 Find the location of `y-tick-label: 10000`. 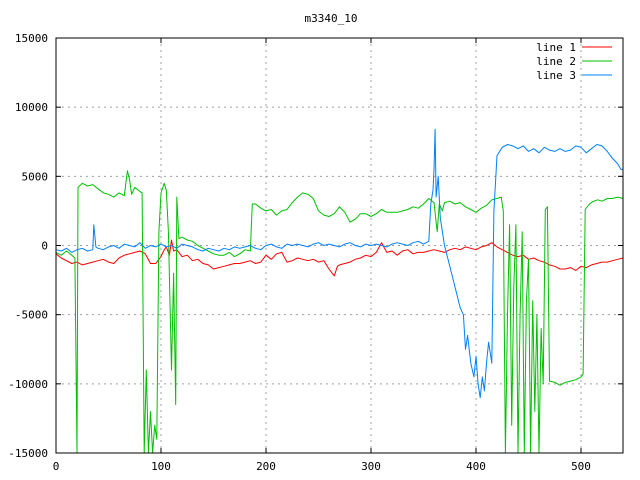

y-tick-label: 10000 is located at coordinates (31, 107).